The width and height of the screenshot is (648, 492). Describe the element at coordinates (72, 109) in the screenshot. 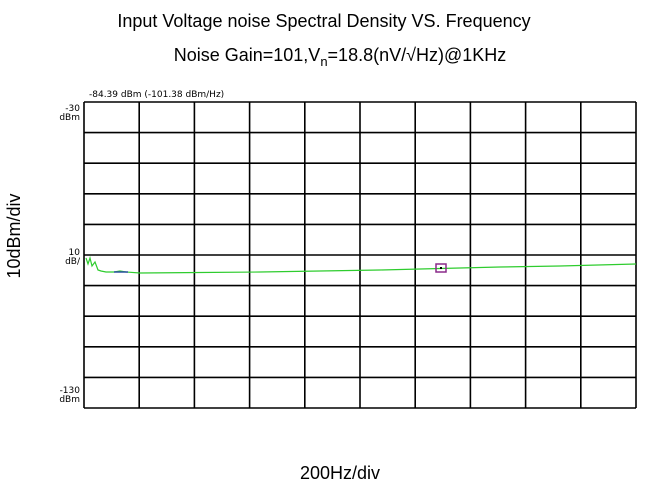

I see `y-label-value: -30` at that location.